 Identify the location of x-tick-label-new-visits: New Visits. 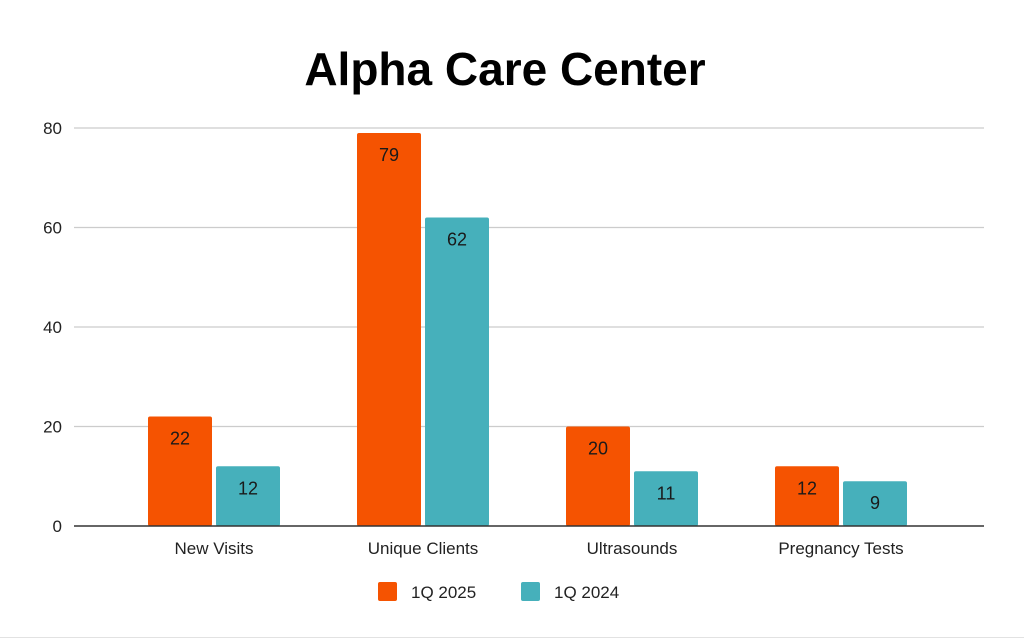
(213, 548).